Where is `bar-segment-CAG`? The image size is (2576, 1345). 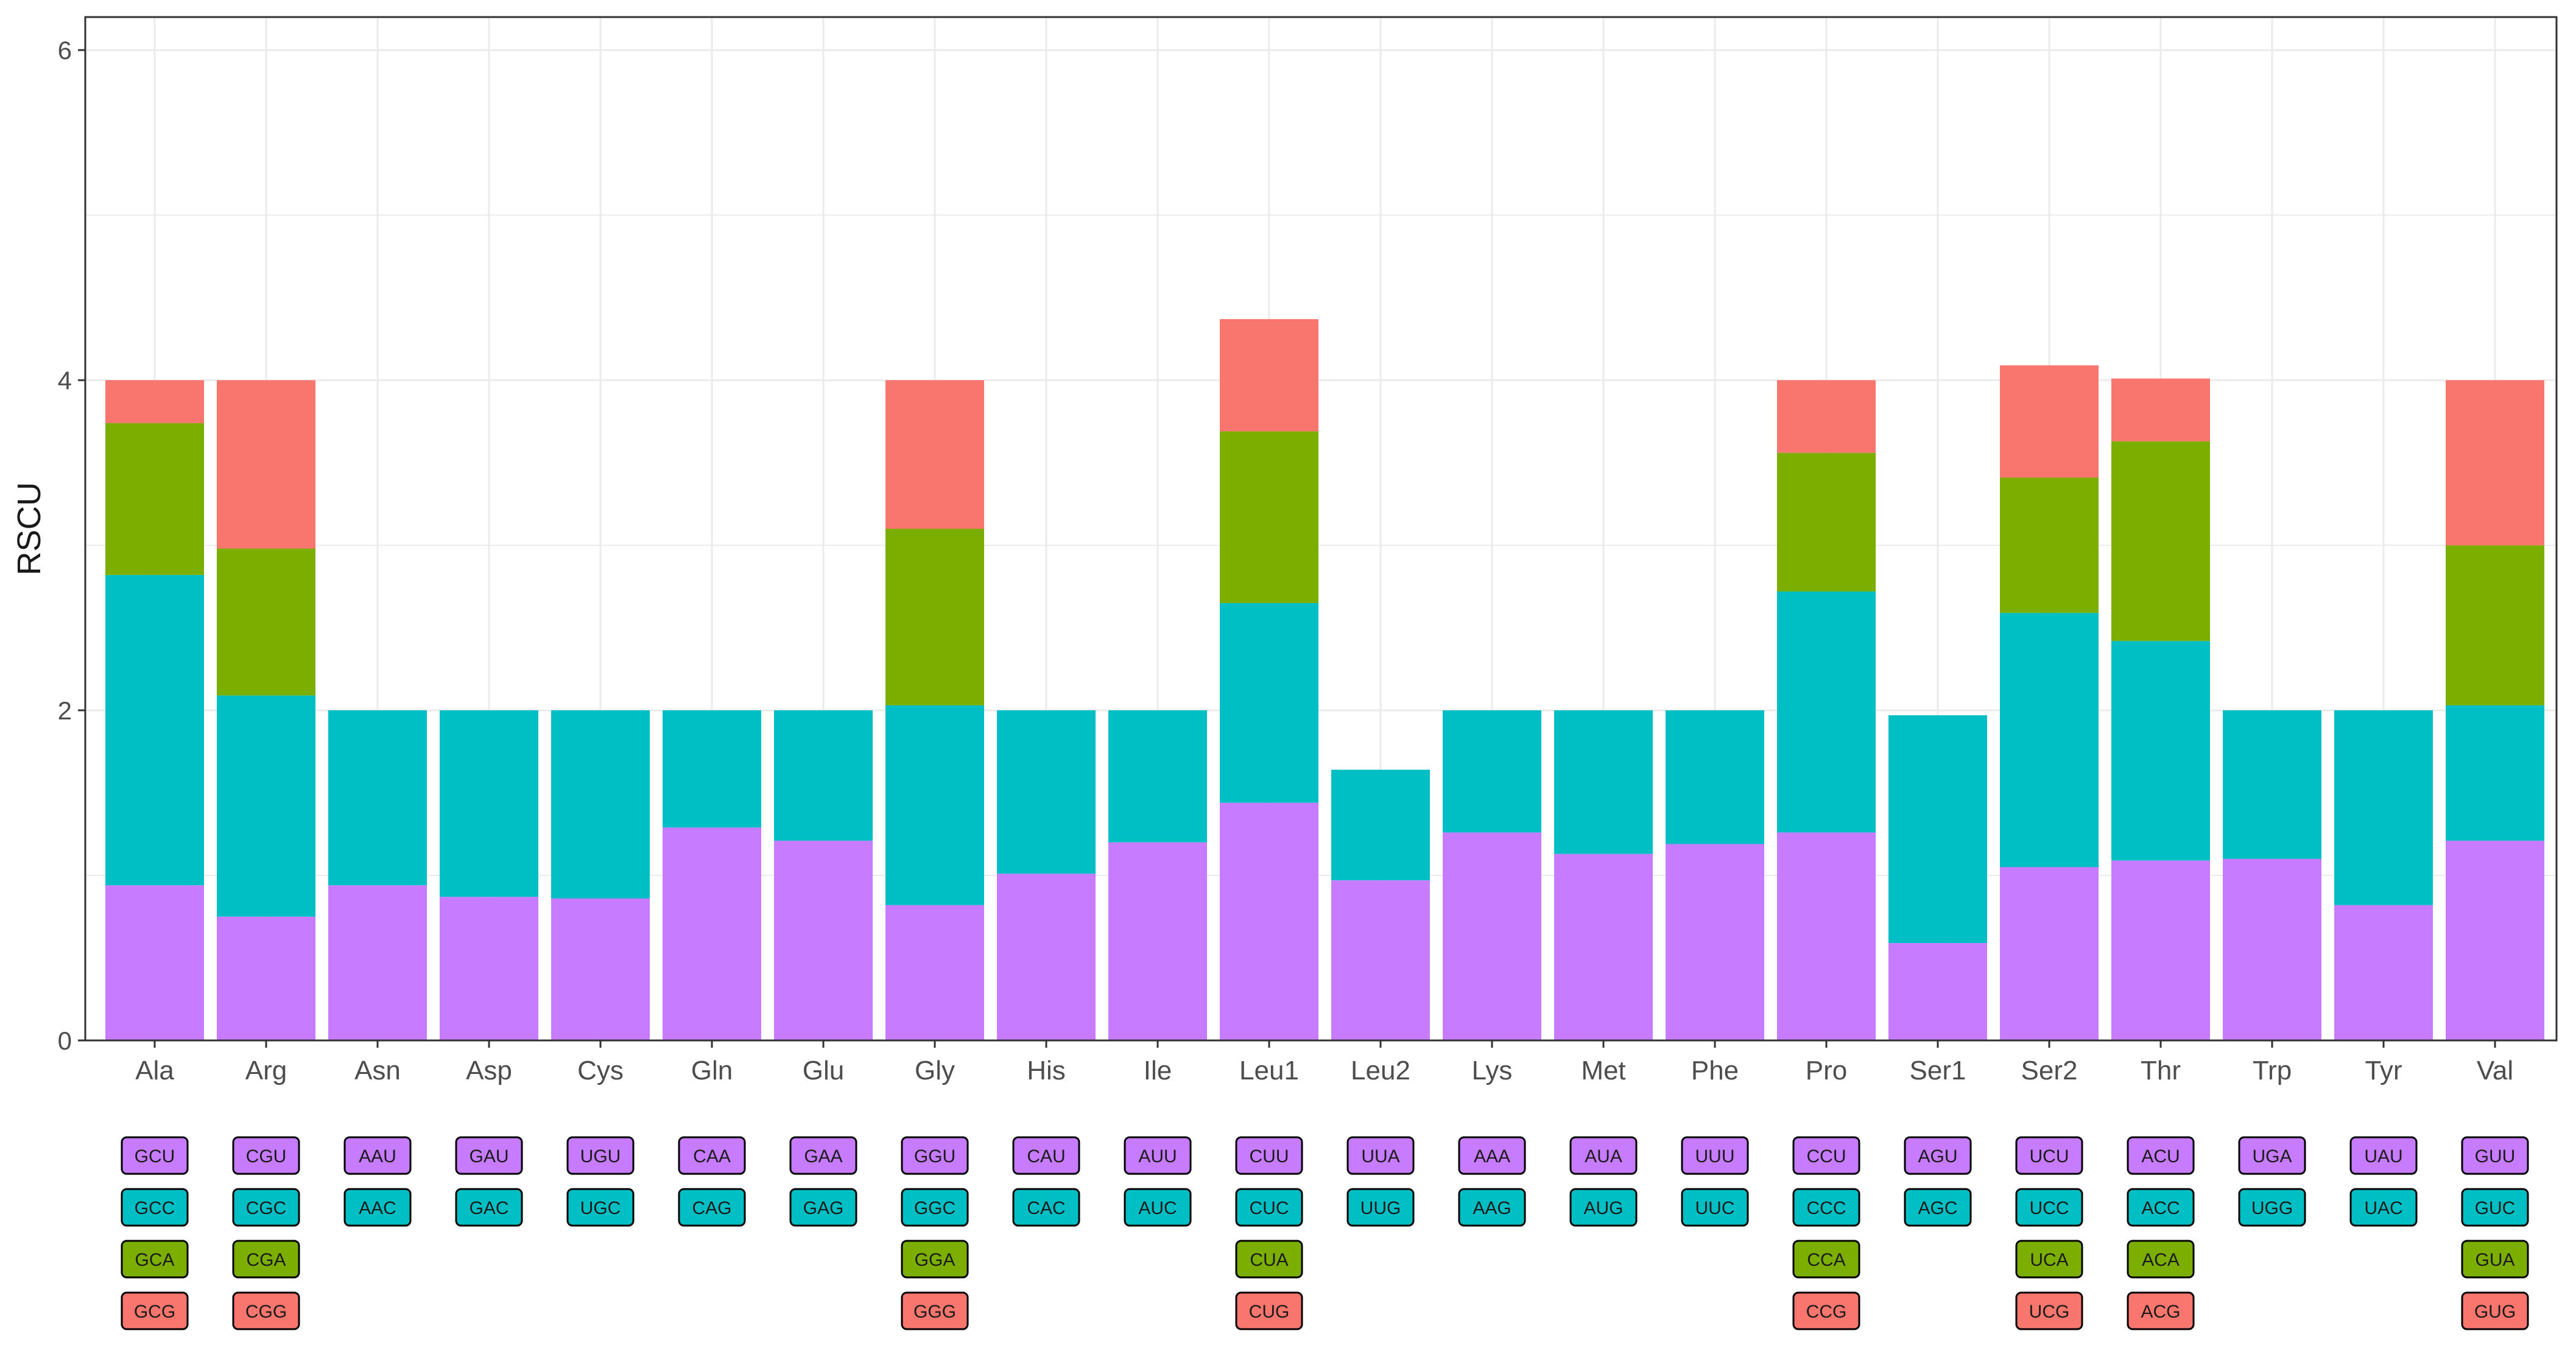
bar-segment-CAG is located at coordinates (712, 769).